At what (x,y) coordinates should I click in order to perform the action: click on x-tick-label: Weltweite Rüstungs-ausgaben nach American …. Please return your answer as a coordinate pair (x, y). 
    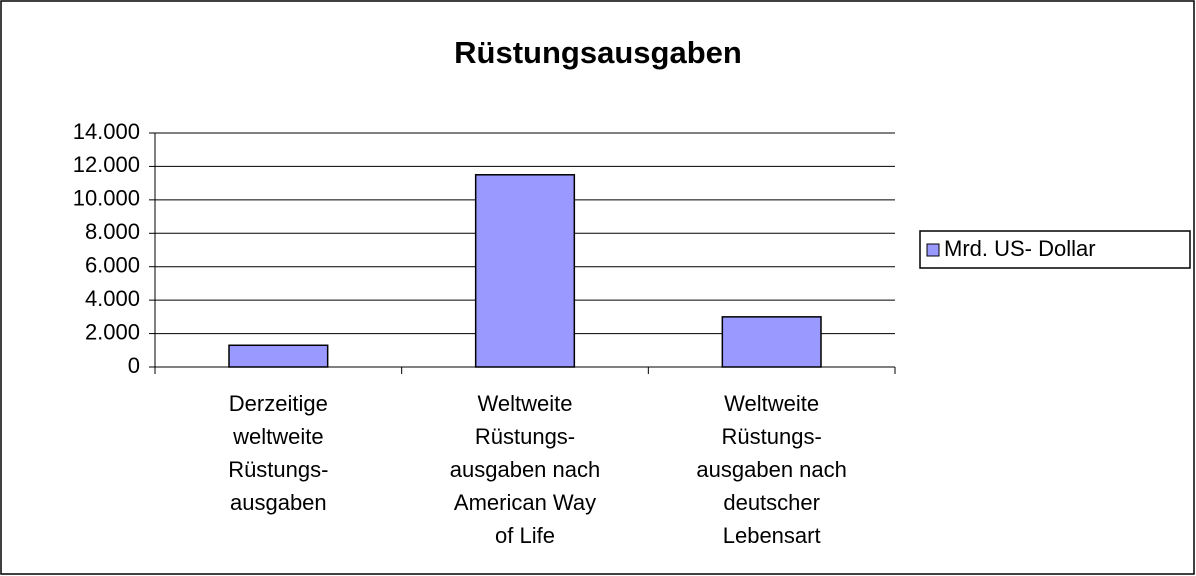
    Looking at the image, I should click on (525, 469).